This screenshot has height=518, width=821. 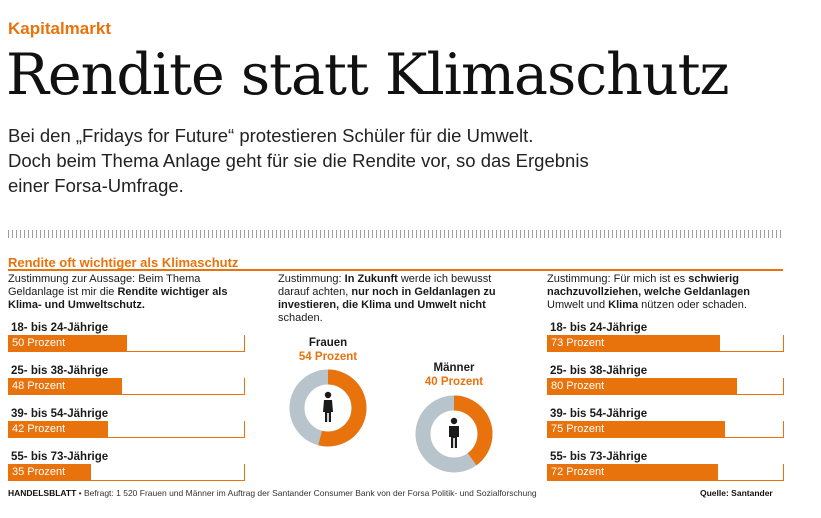 I want to click on left-bar-group: 18- bis 24-Jährige 50 Prozent, so click(x=126, y=336).